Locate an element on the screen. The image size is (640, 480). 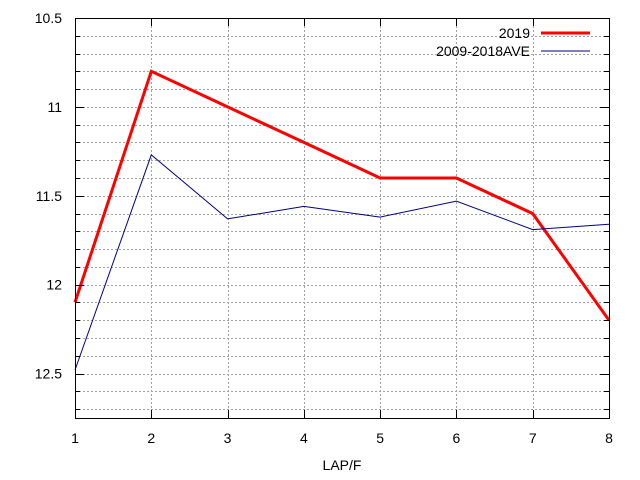
x-tick-label: 5 is located at coordinates (380, 438).